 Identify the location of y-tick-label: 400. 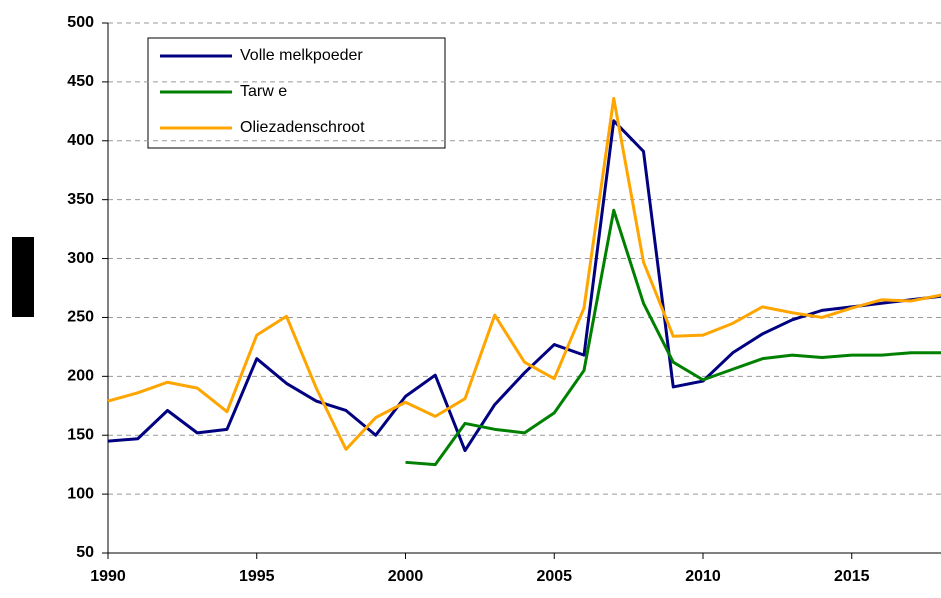
(80, 140).